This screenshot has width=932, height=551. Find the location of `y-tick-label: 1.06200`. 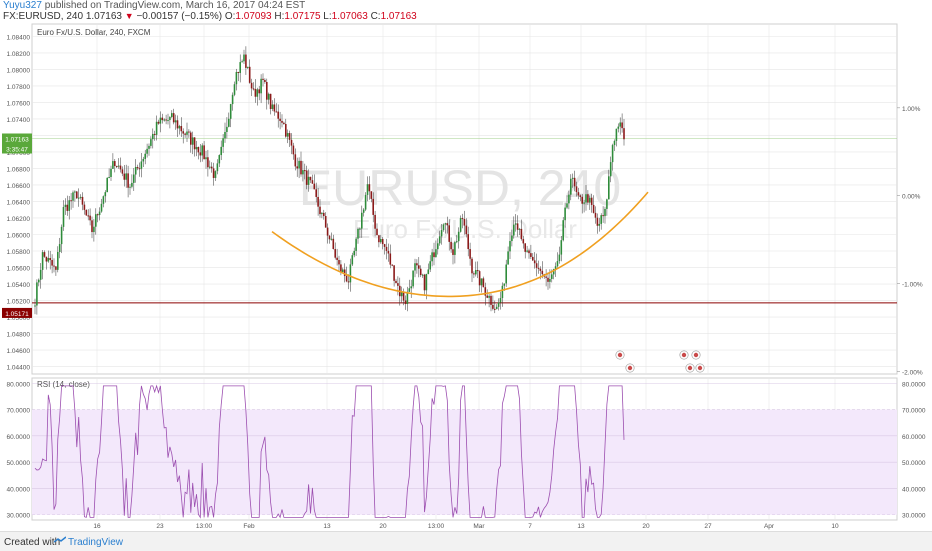

y-tick-label: 1.06200 is located at coordinates (19, 219).